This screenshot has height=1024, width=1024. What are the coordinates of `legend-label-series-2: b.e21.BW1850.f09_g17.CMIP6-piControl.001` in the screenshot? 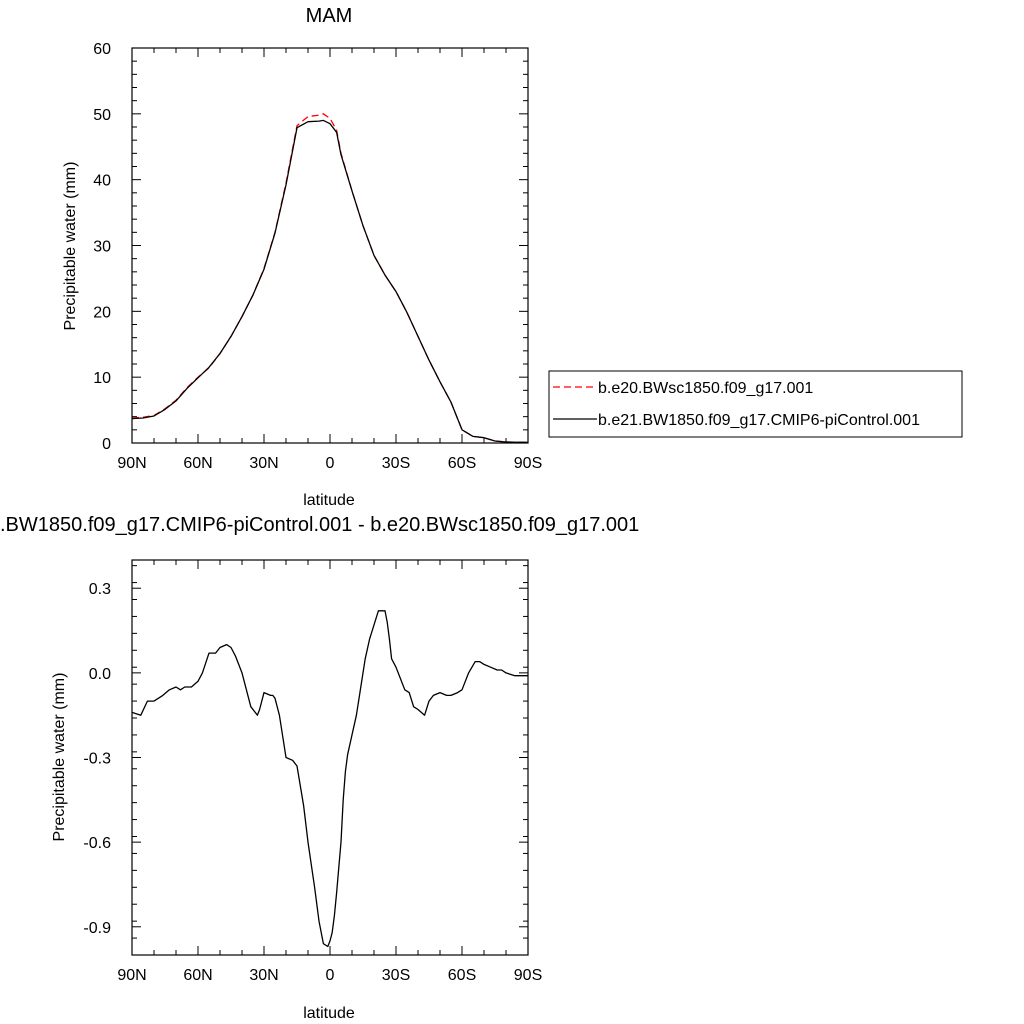 It's located at (759, 420).